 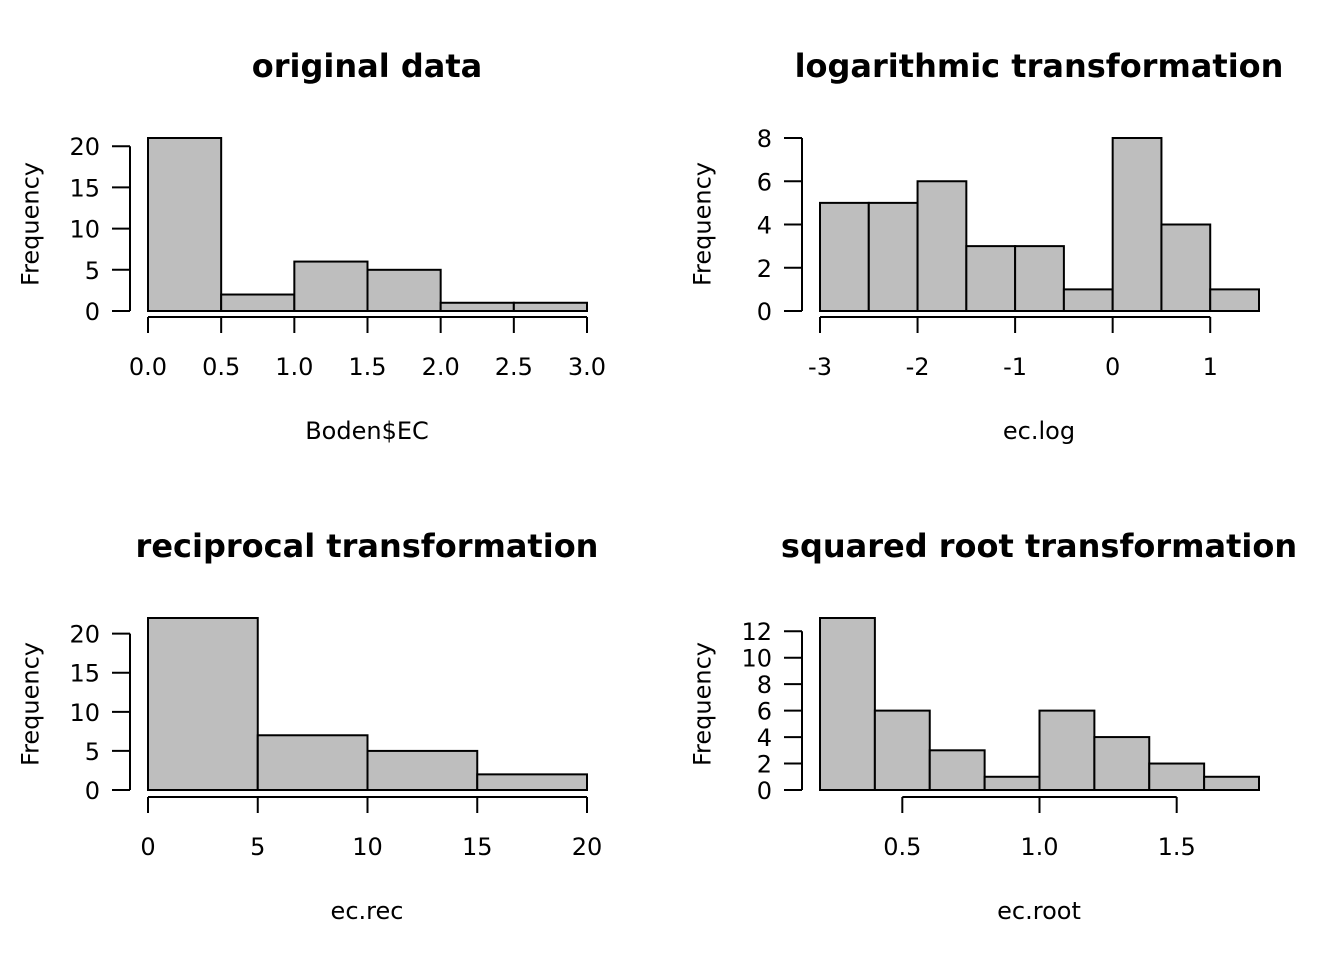 I want to click on panel-title: original data, so click(x=367, y=66).